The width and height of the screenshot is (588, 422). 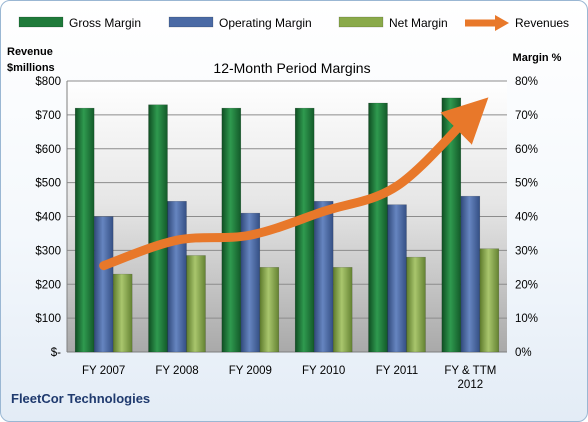 I want to click on legend-label-net-margin: Net Margin, so click(x=418, y=23).